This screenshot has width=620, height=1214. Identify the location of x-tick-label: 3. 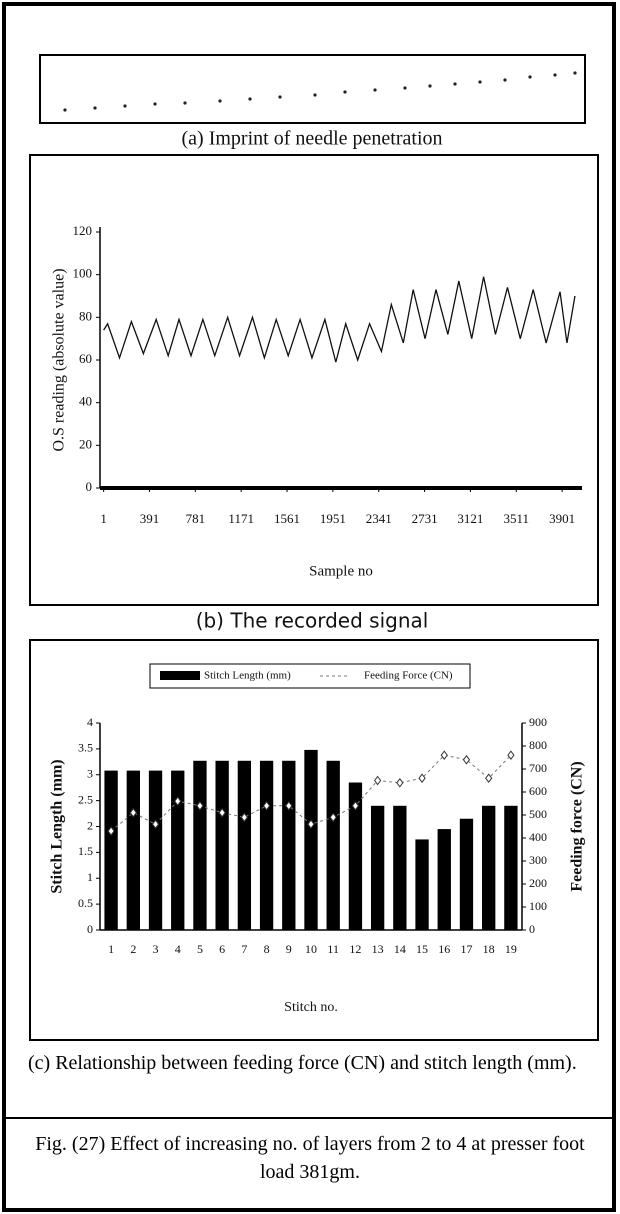
(156, 949).